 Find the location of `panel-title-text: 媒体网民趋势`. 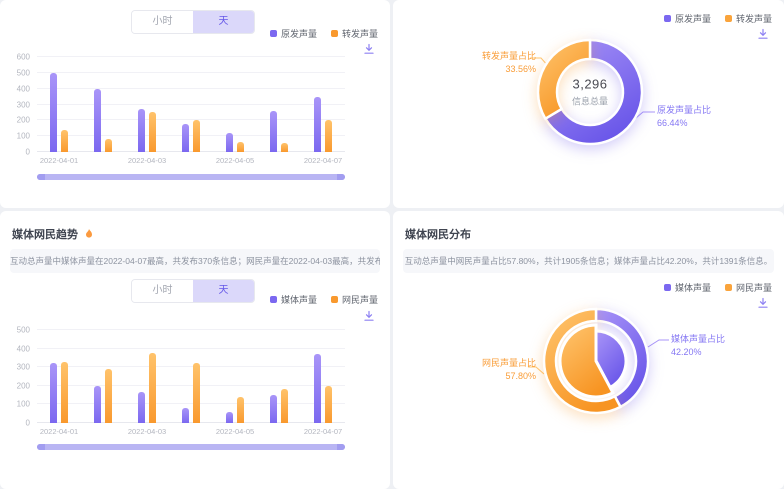

panel-title-text: 媒体网民趋势 is located at coordinates (45, 235).